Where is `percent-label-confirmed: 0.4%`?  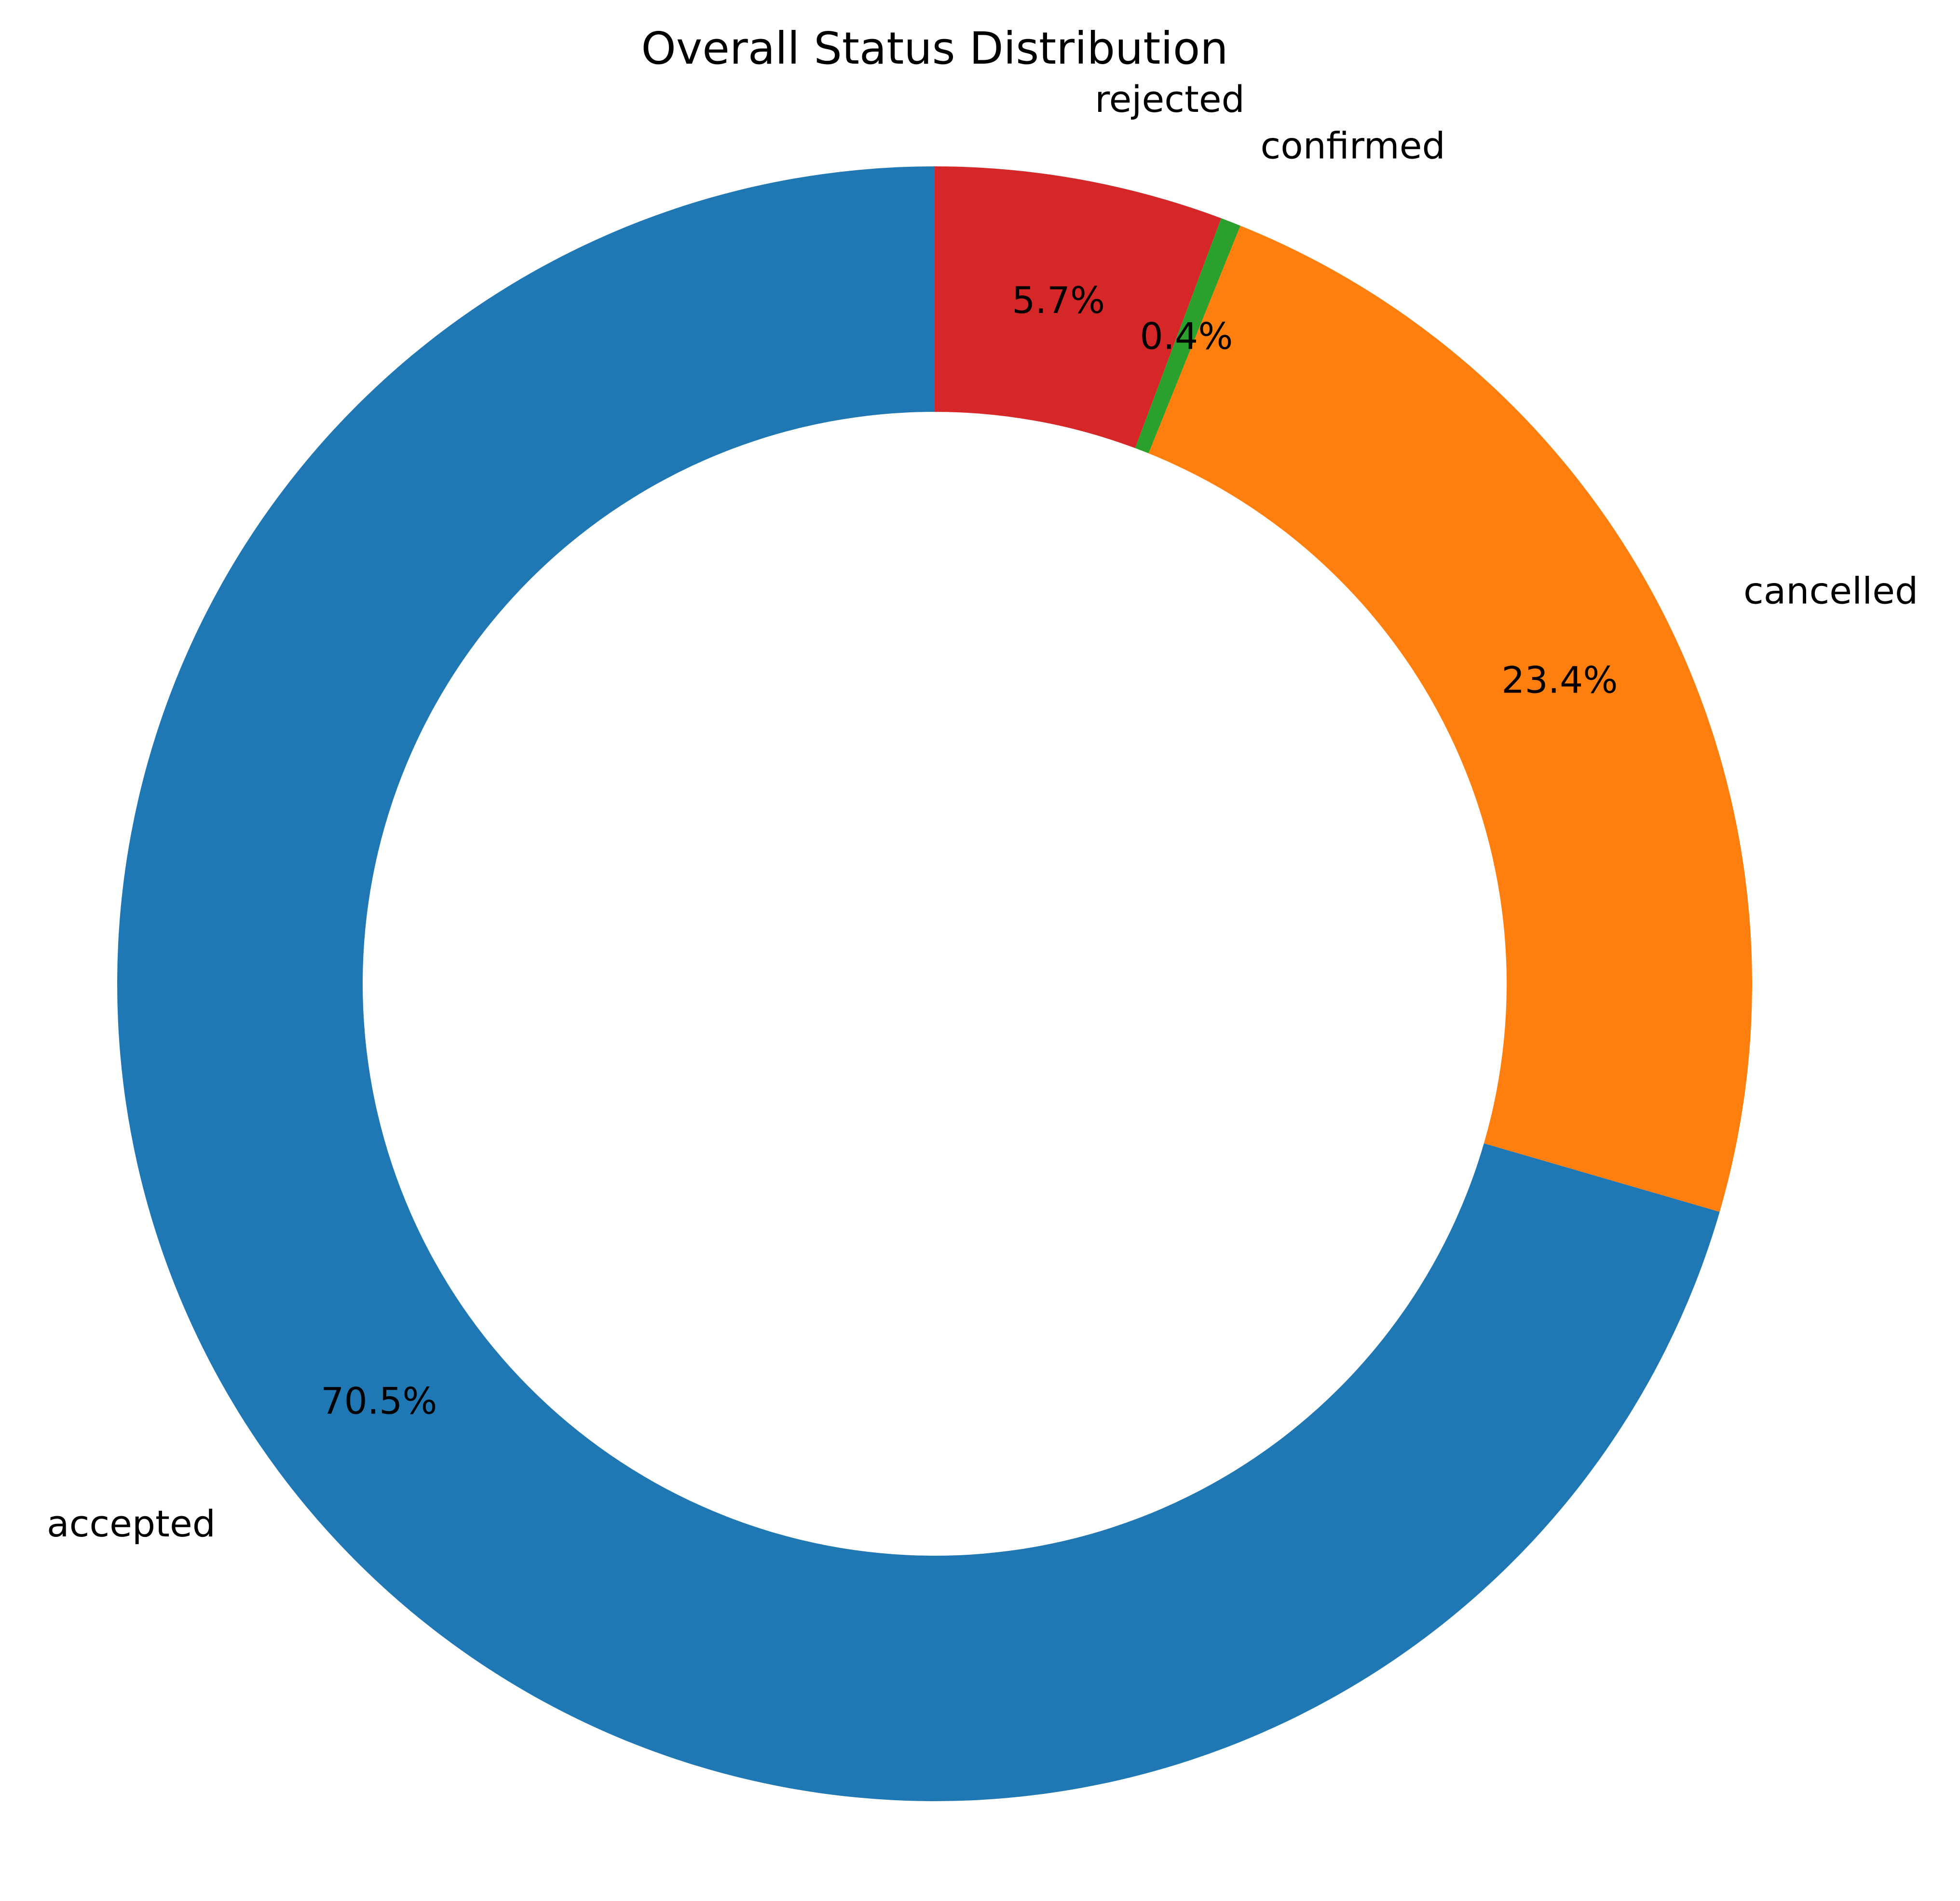
percent-label-confirmed: 0.4% is located at coordinates (1186, 336).